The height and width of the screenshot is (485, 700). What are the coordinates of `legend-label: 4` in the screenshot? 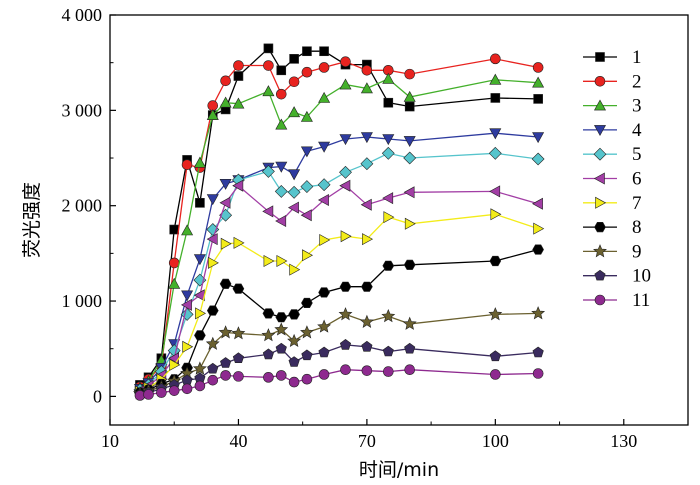 It's located at (637, 130).